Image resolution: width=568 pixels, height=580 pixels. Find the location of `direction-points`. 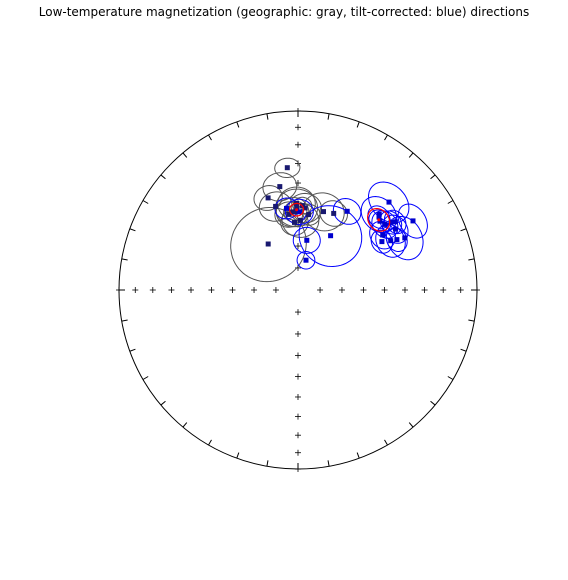

direction-points is located at coordinates (340, 214).